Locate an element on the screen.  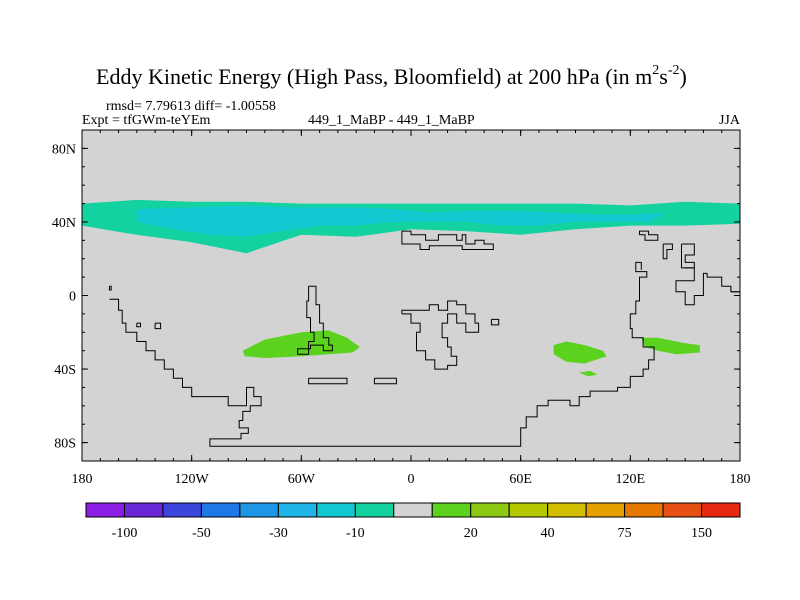
y-tick-label: 80N is located at coordinates (64, 149).